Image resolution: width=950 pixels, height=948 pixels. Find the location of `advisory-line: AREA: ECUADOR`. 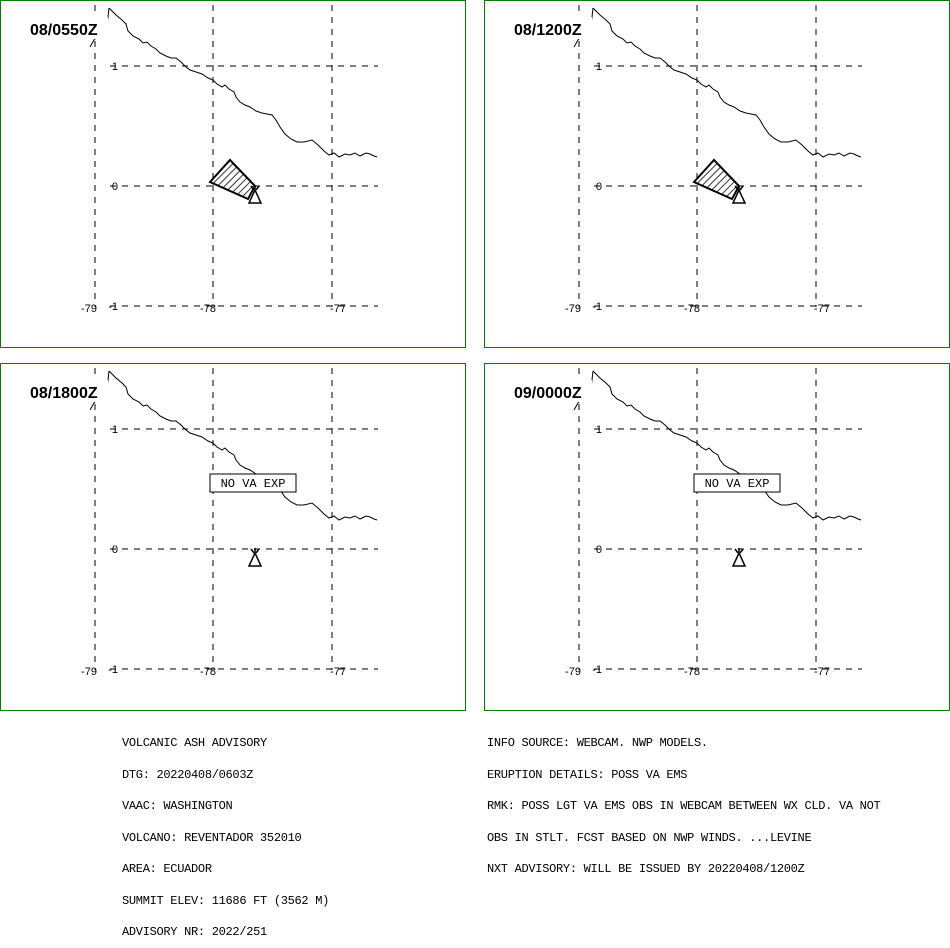

advisory-line: AREA: ECUADOR is located at coordinates (167, 869).